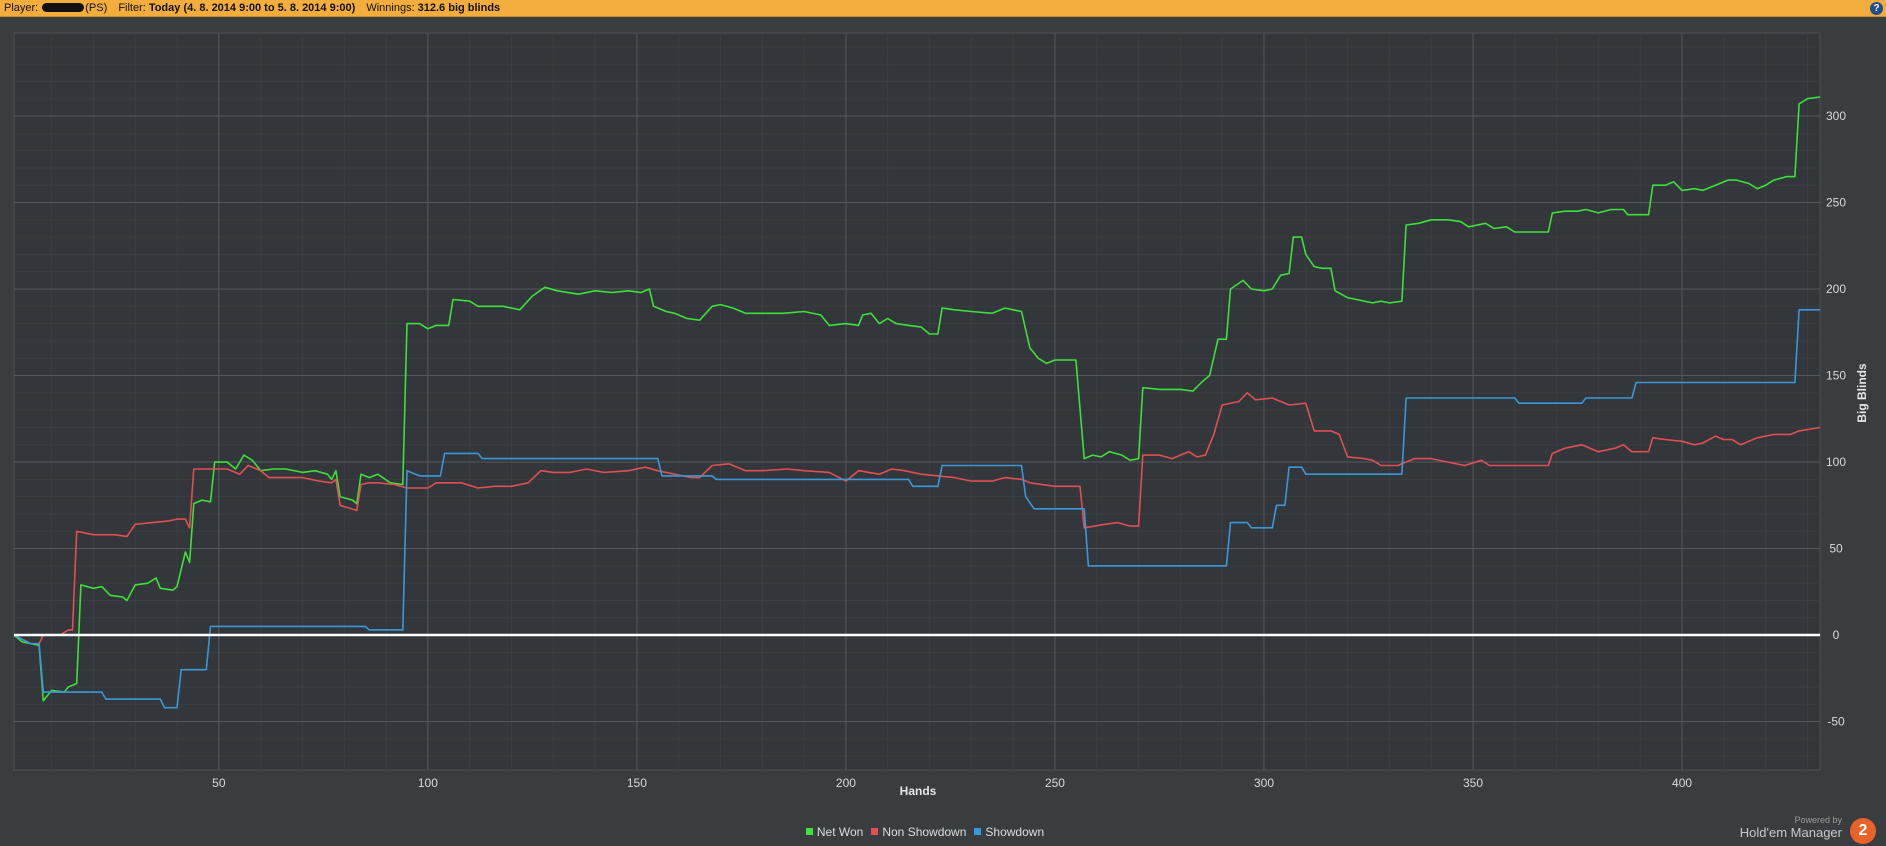 The width and height of the screenshot is (1886, 846). I want to click on legend-label: Net Won, so click(840, 832).